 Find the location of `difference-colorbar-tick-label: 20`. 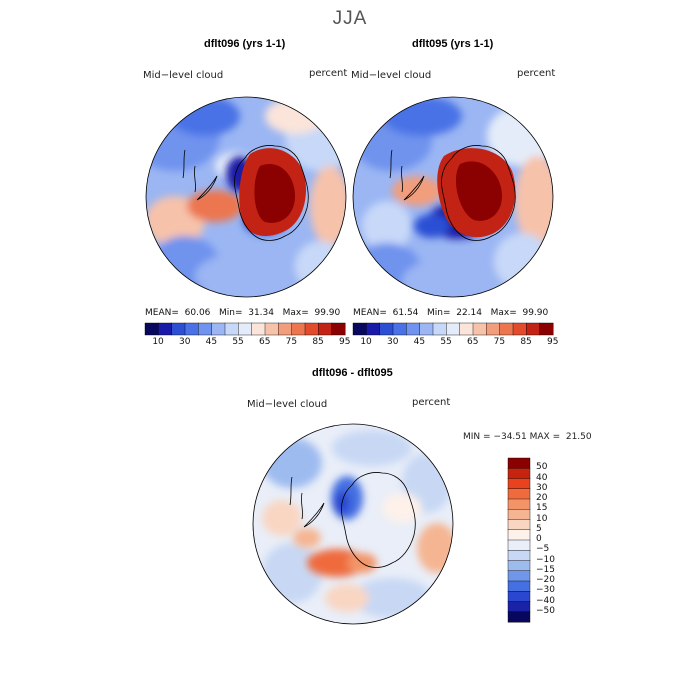

difference-colorbar-tick-label: 20 is located at coordinates (542, 498).